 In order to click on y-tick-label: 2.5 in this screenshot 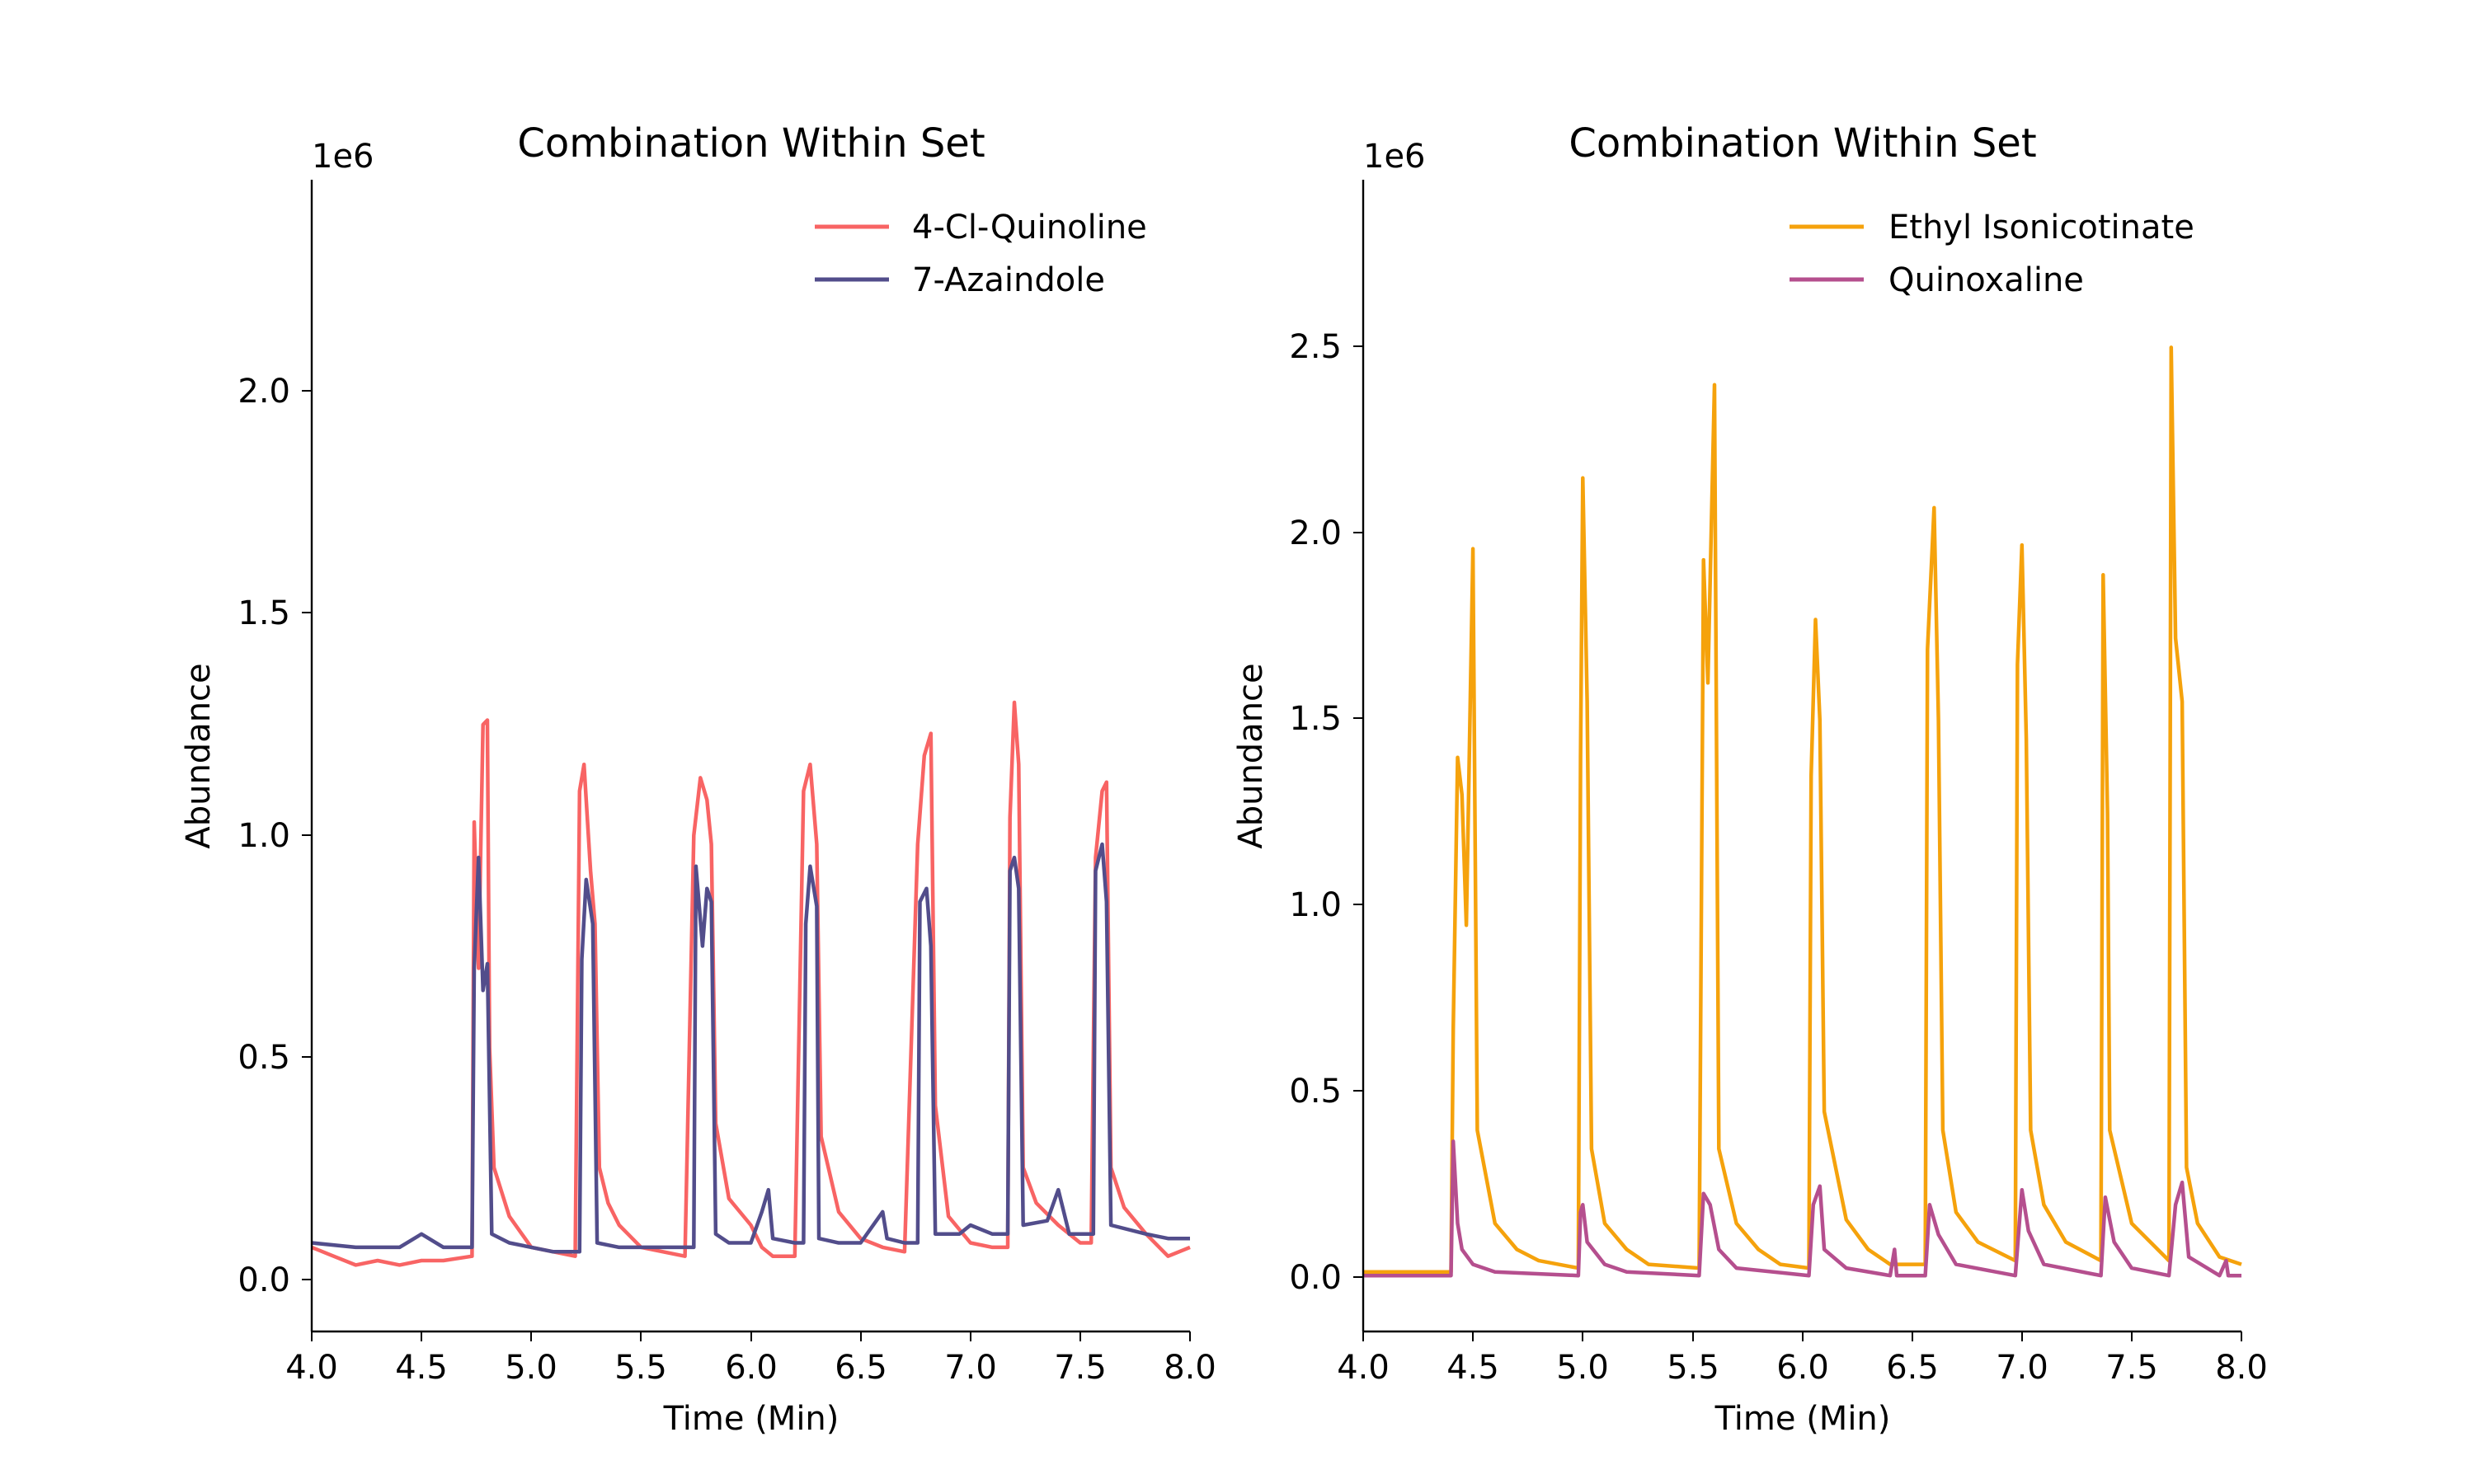, I will do `click(1315, 347)`.